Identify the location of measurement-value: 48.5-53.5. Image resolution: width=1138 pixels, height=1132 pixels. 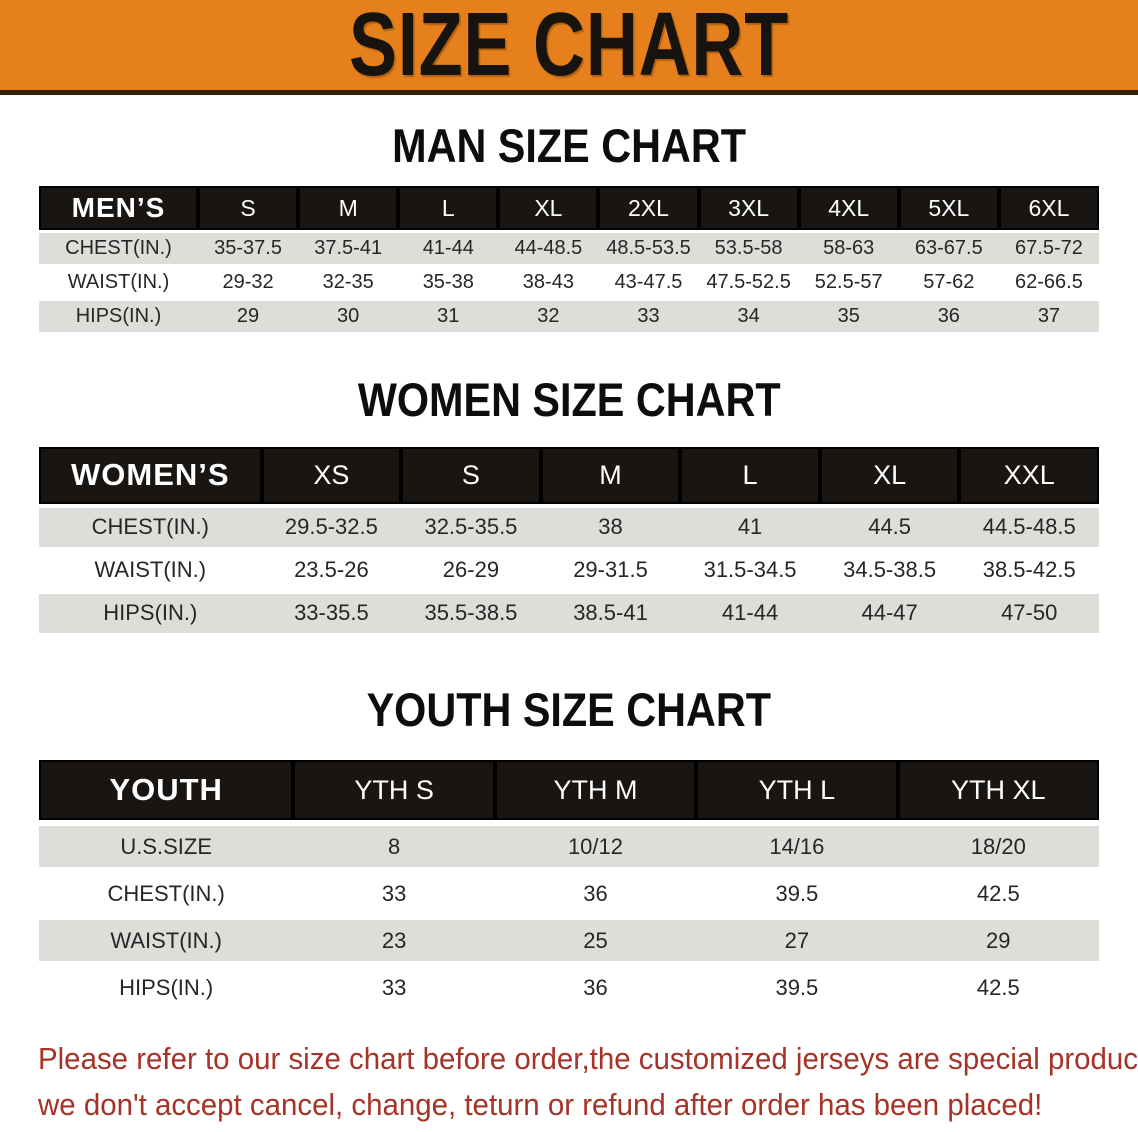
(648, 249).